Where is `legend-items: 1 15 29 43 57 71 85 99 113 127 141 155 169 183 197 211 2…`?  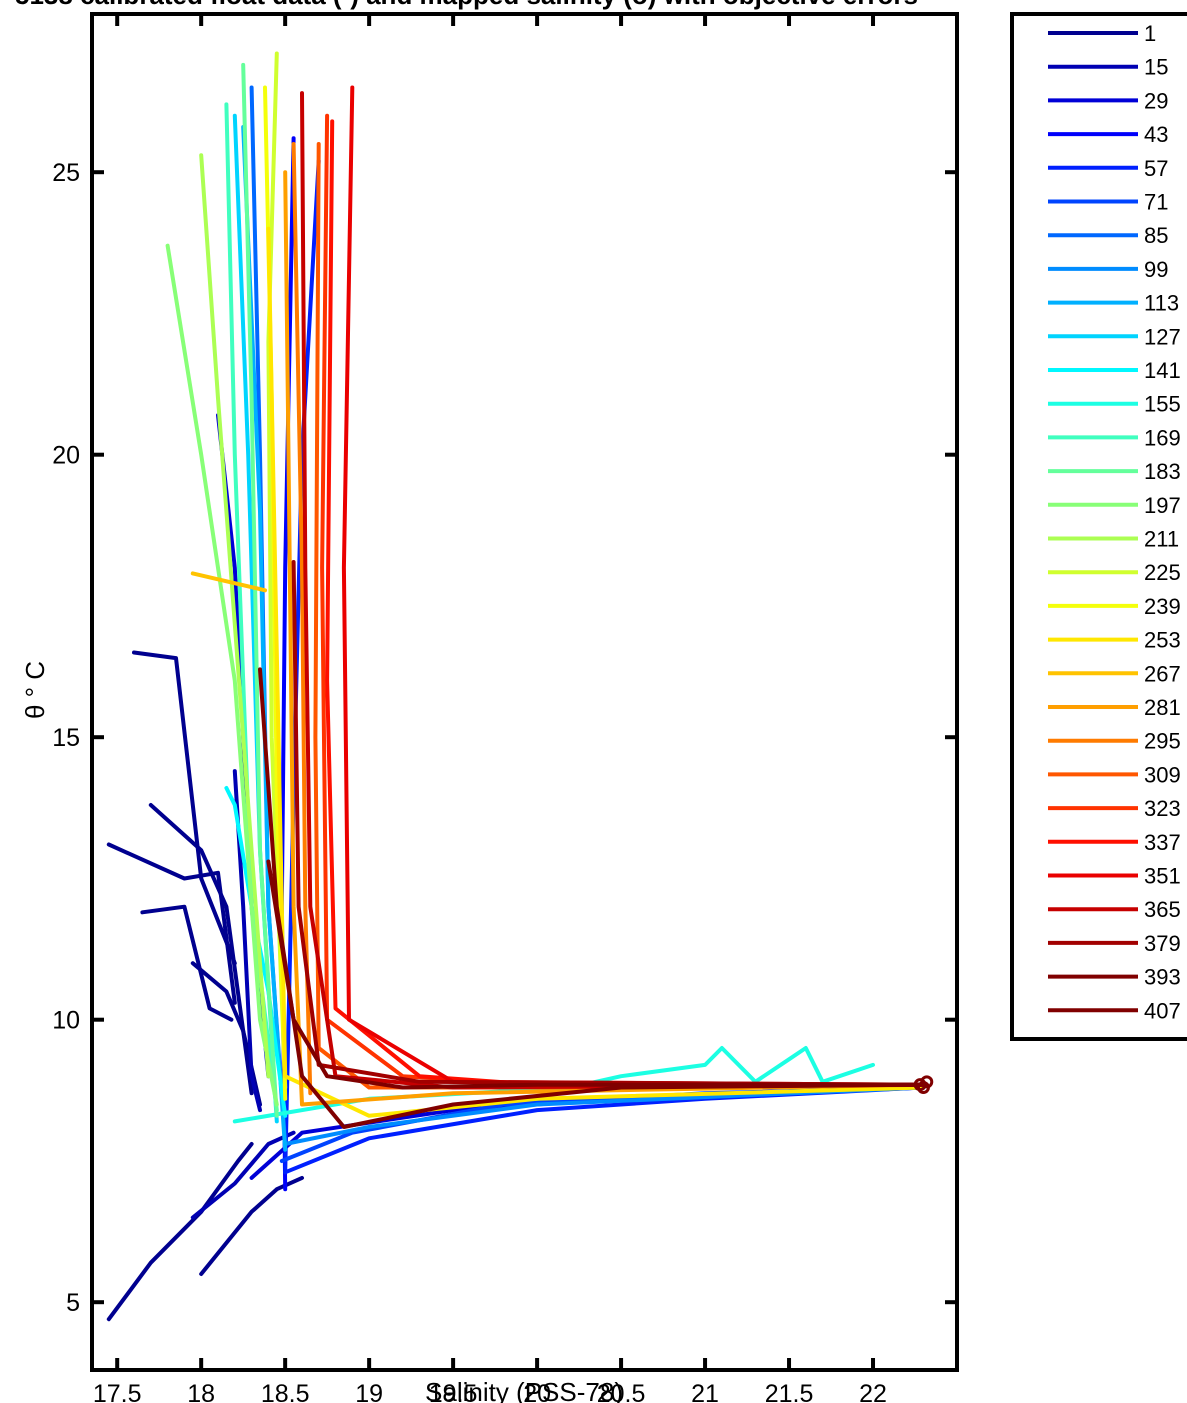
legend-items: 1 15 29 43 57 71 85 99 113 127 141 155 169 183 197 211 2… is located at coordinates (1114, 522).